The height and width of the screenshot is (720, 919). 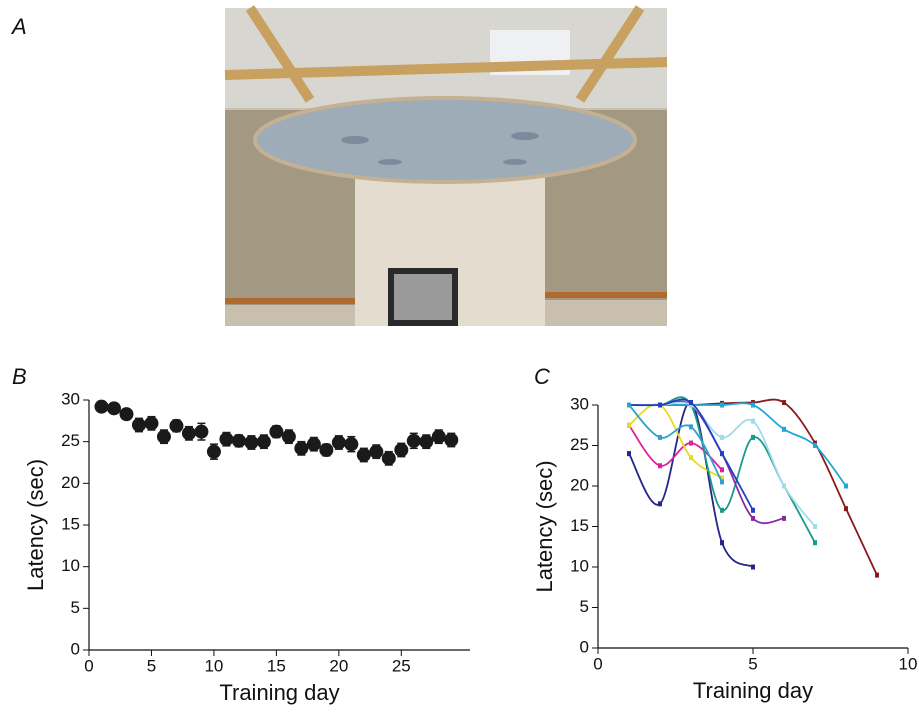 What do you see at coordinates (542, 376) in the screenshot?
I see `panel-label: C` at bounding box center [542, 376].